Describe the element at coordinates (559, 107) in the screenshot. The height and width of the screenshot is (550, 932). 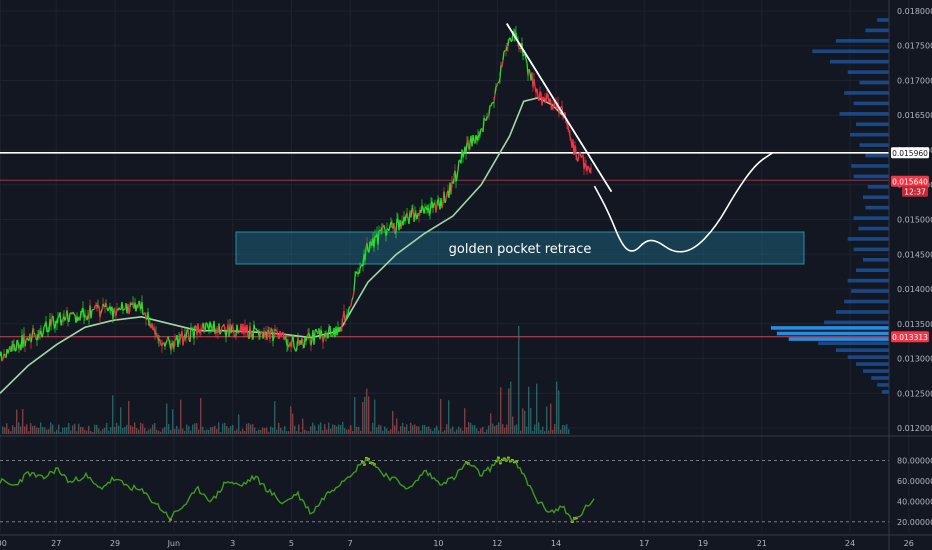
I see `resistance-trendline` at that location.